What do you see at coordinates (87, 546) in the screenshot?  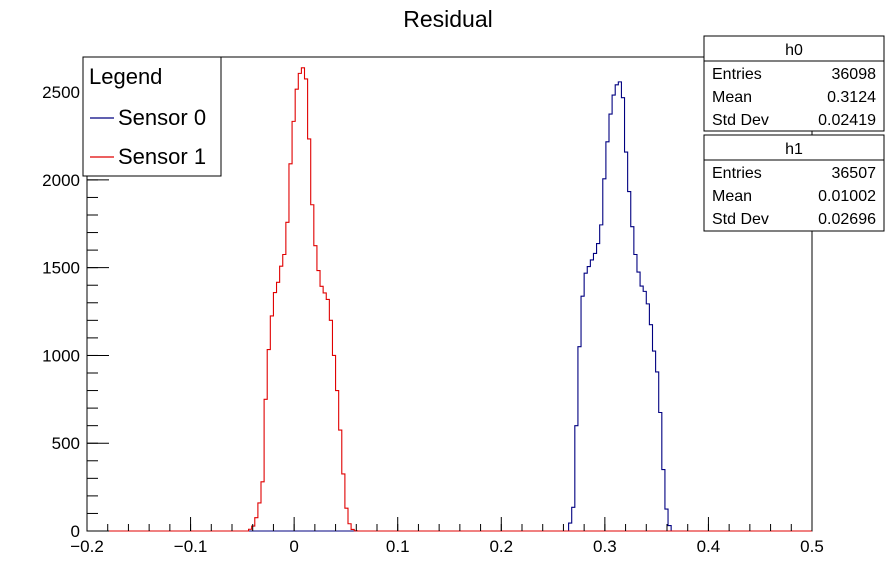 I see `x-tick-label: −0.2` at bounding box center [87, 546].